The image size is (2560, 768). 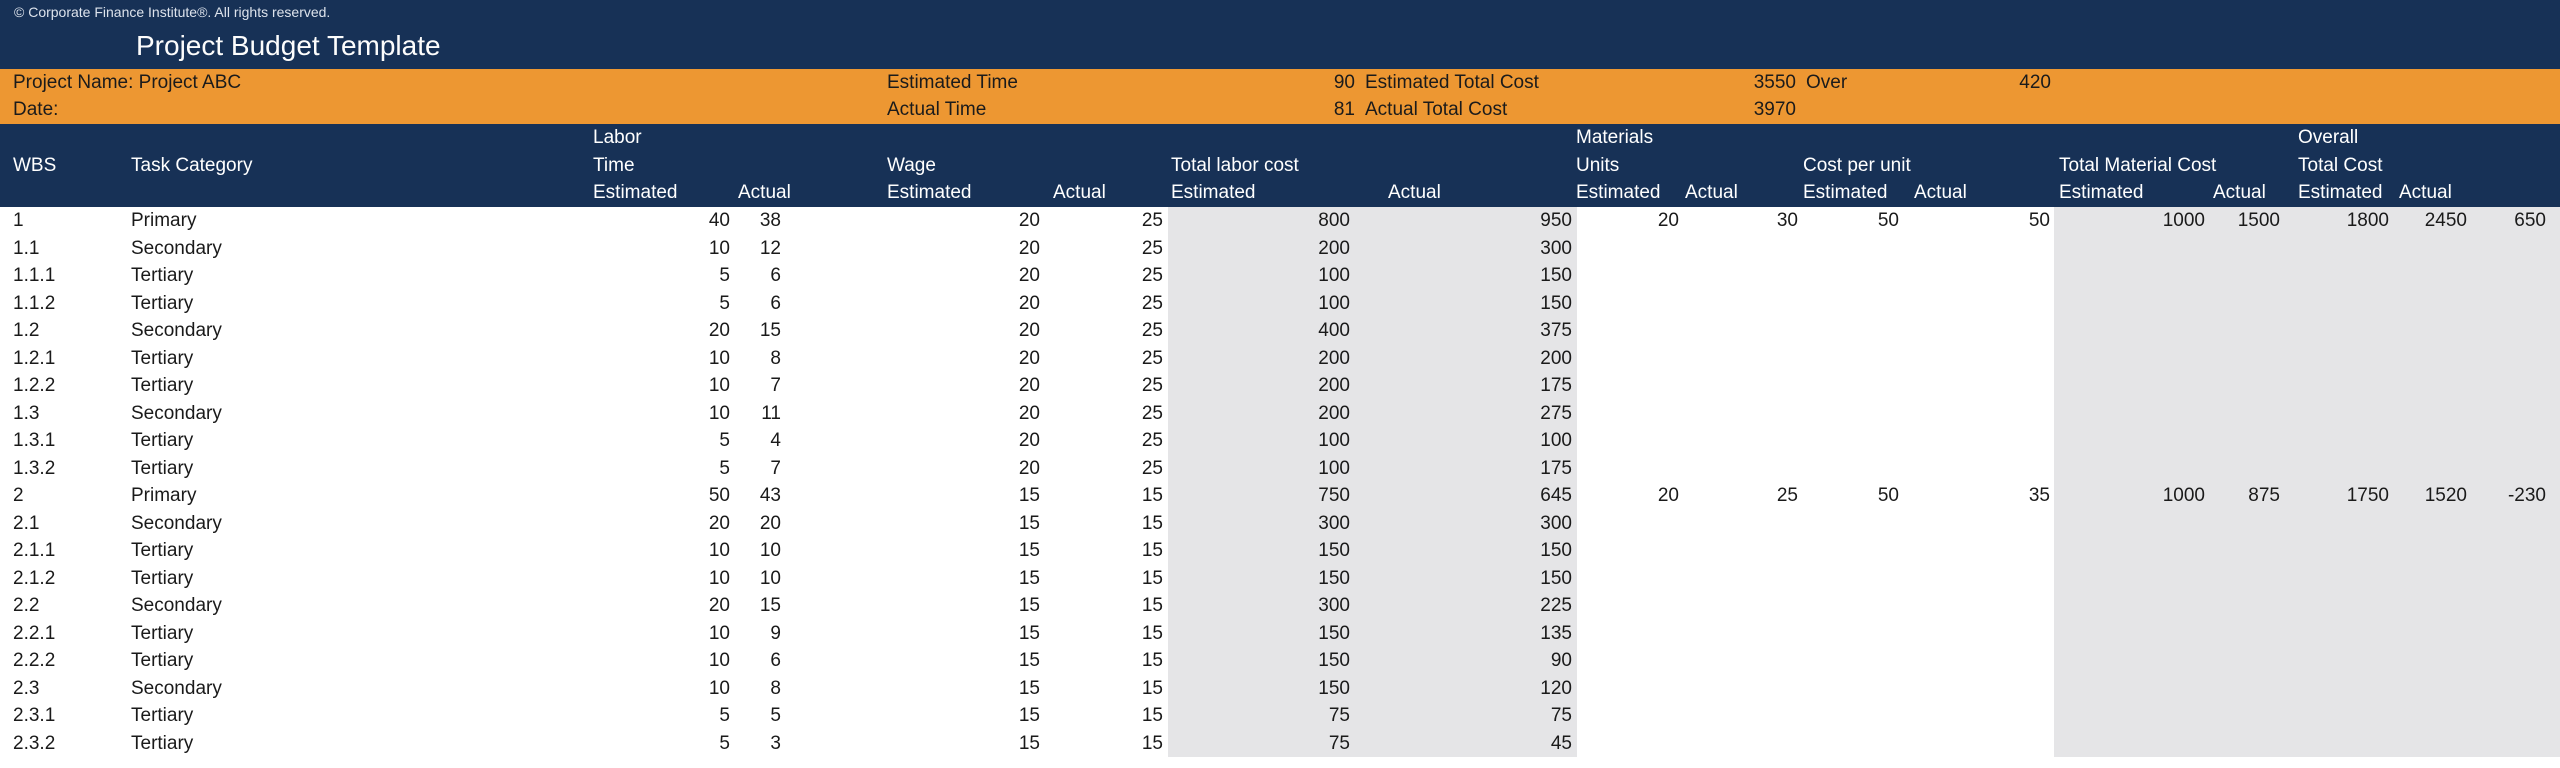 What do you see at coordinates (34, 275) in the screenshot?
I see `cell-wbs: 1.1.1` at bounding box center [34, 275].